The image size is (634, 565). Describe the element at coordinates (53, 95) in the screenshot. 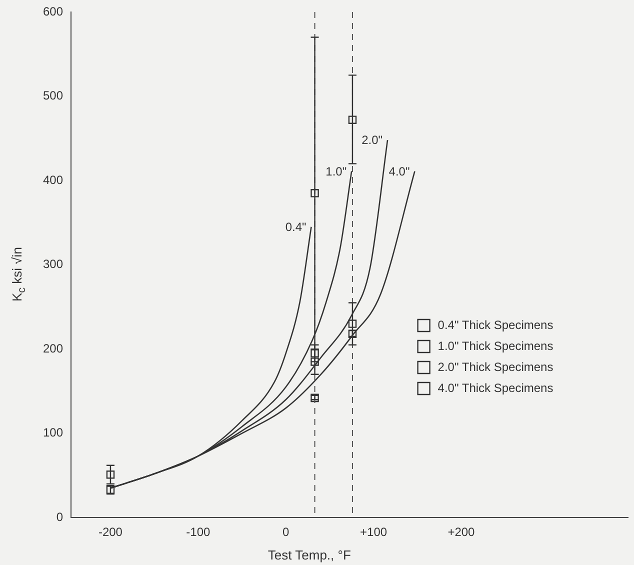

I see `y-tick-label: 500` at that location.